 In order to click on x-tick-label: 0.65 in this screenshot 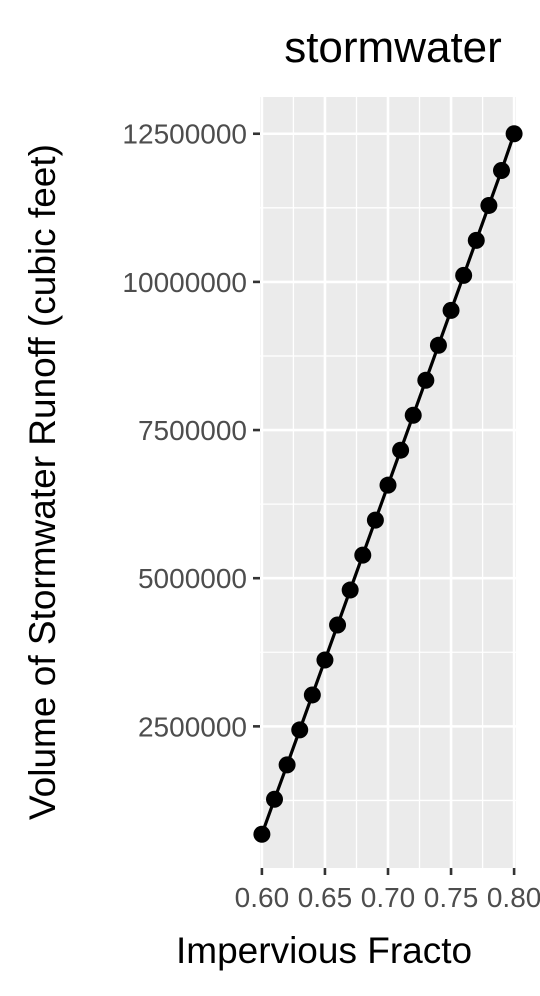, I will do `click(325, 897)`.